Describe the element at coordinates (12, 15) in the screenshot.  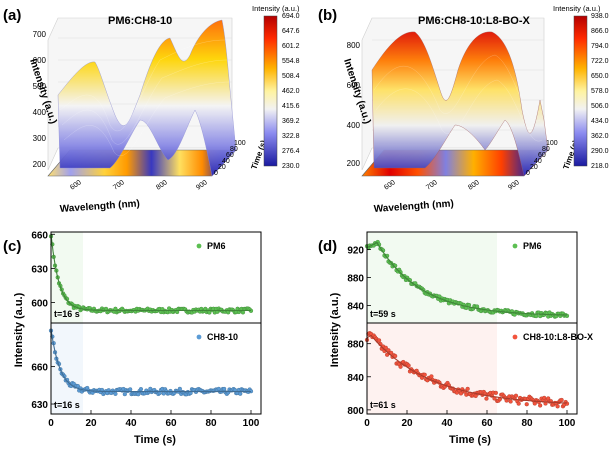
I see `panel-label-a: (a)` at that location.